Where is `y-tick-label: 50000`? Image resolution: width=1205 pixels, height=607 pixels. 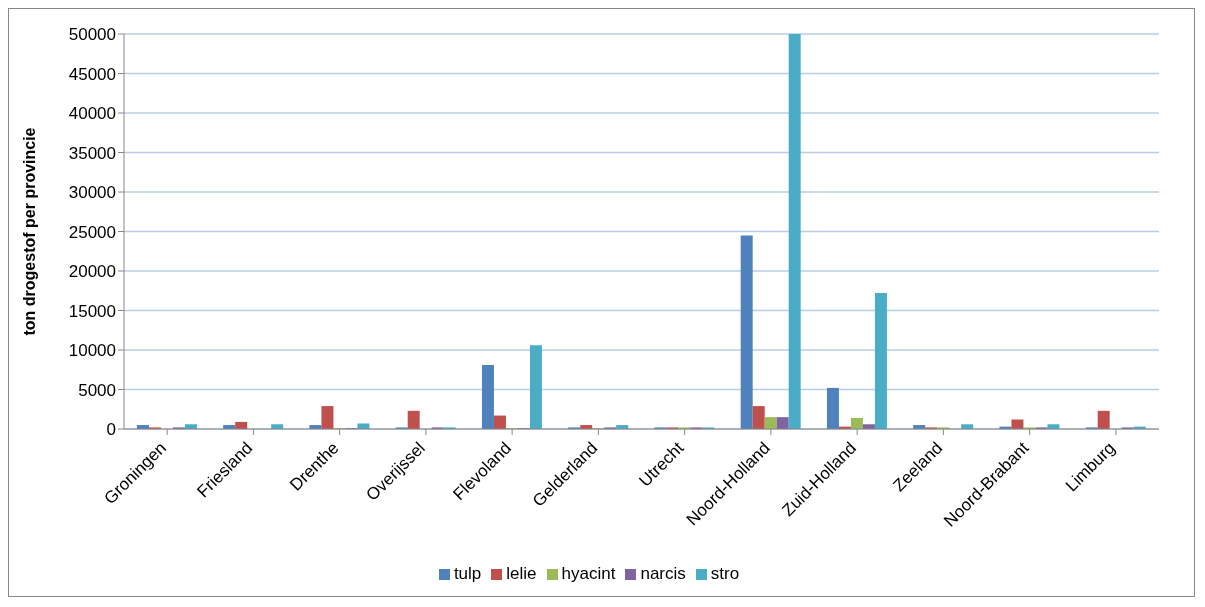
y-tick-label: 50000 is located at coordinates (92, 35).